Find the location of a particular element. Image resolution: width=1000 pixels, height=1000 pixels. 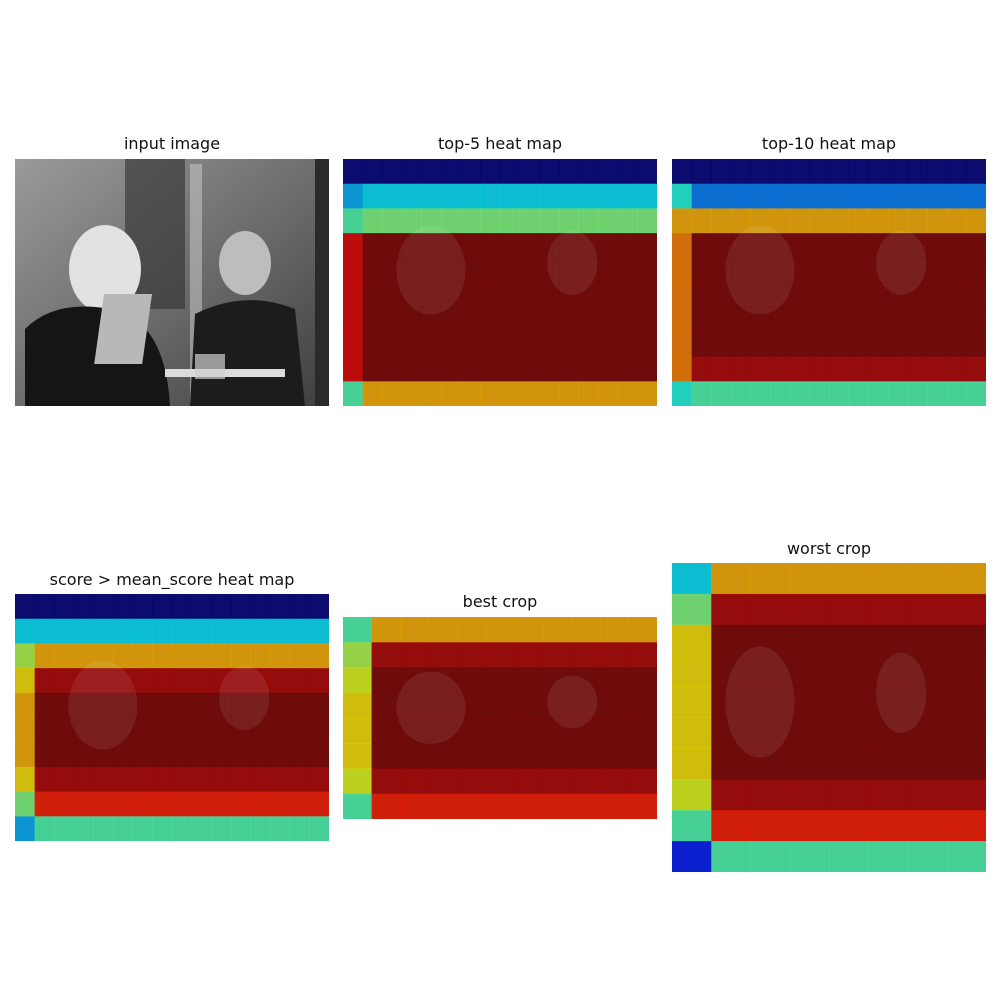

input-image is located at coordinates (172, 282).